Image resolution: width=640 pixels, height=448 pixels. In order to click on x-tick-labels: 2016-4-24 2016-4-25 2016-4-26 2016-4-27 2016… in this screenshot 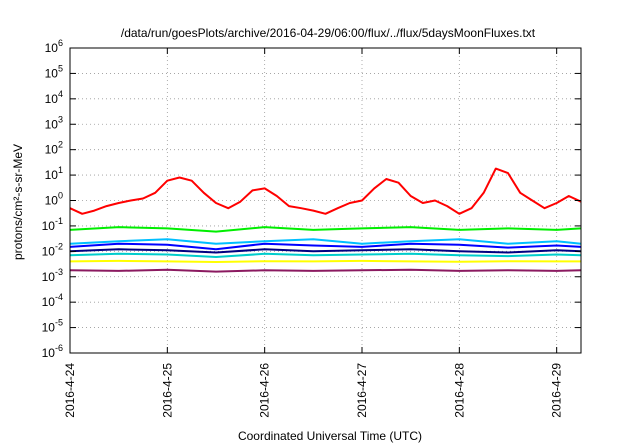, I will do `click(313, 390)`.